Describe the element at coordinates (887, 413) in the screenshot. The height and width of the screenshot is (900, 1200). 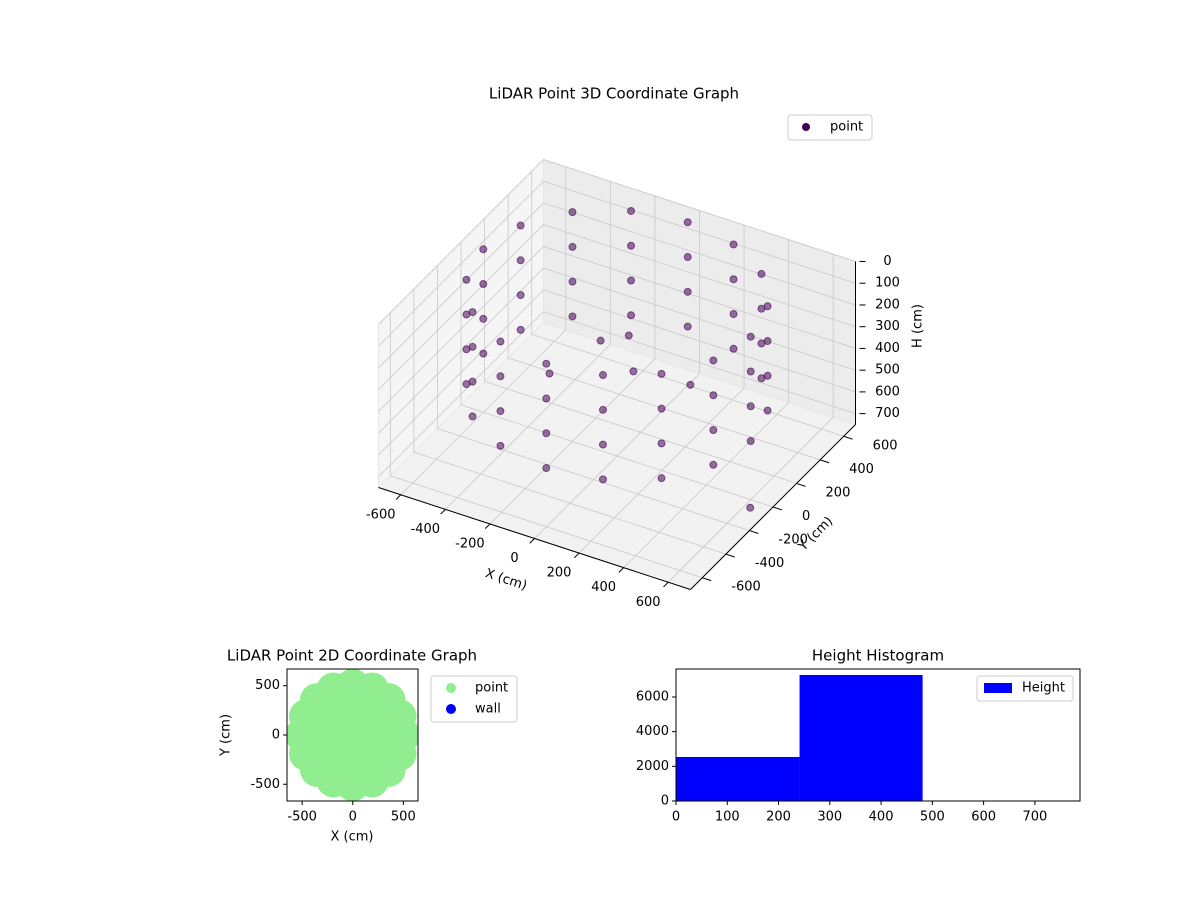
I see `z-tick-label: 700` at that location.